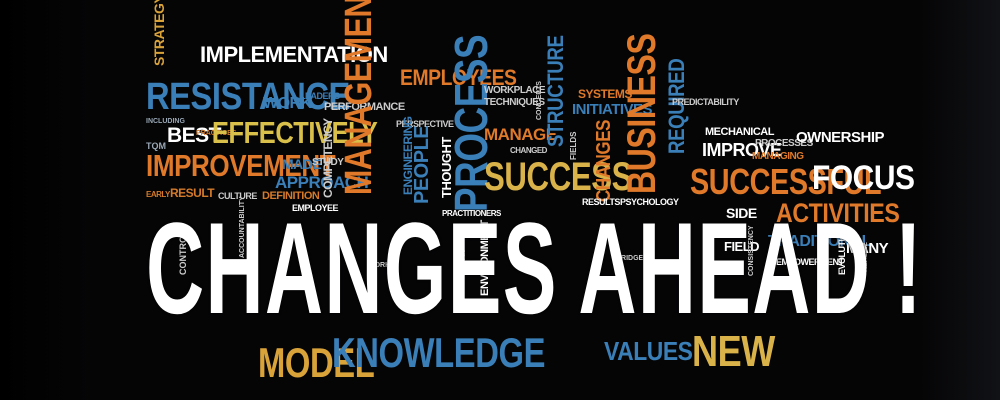  Describe the element at coordinates (819, 241) in the screenshot. I see `word-traditional: TRADITIONAL` at that location.